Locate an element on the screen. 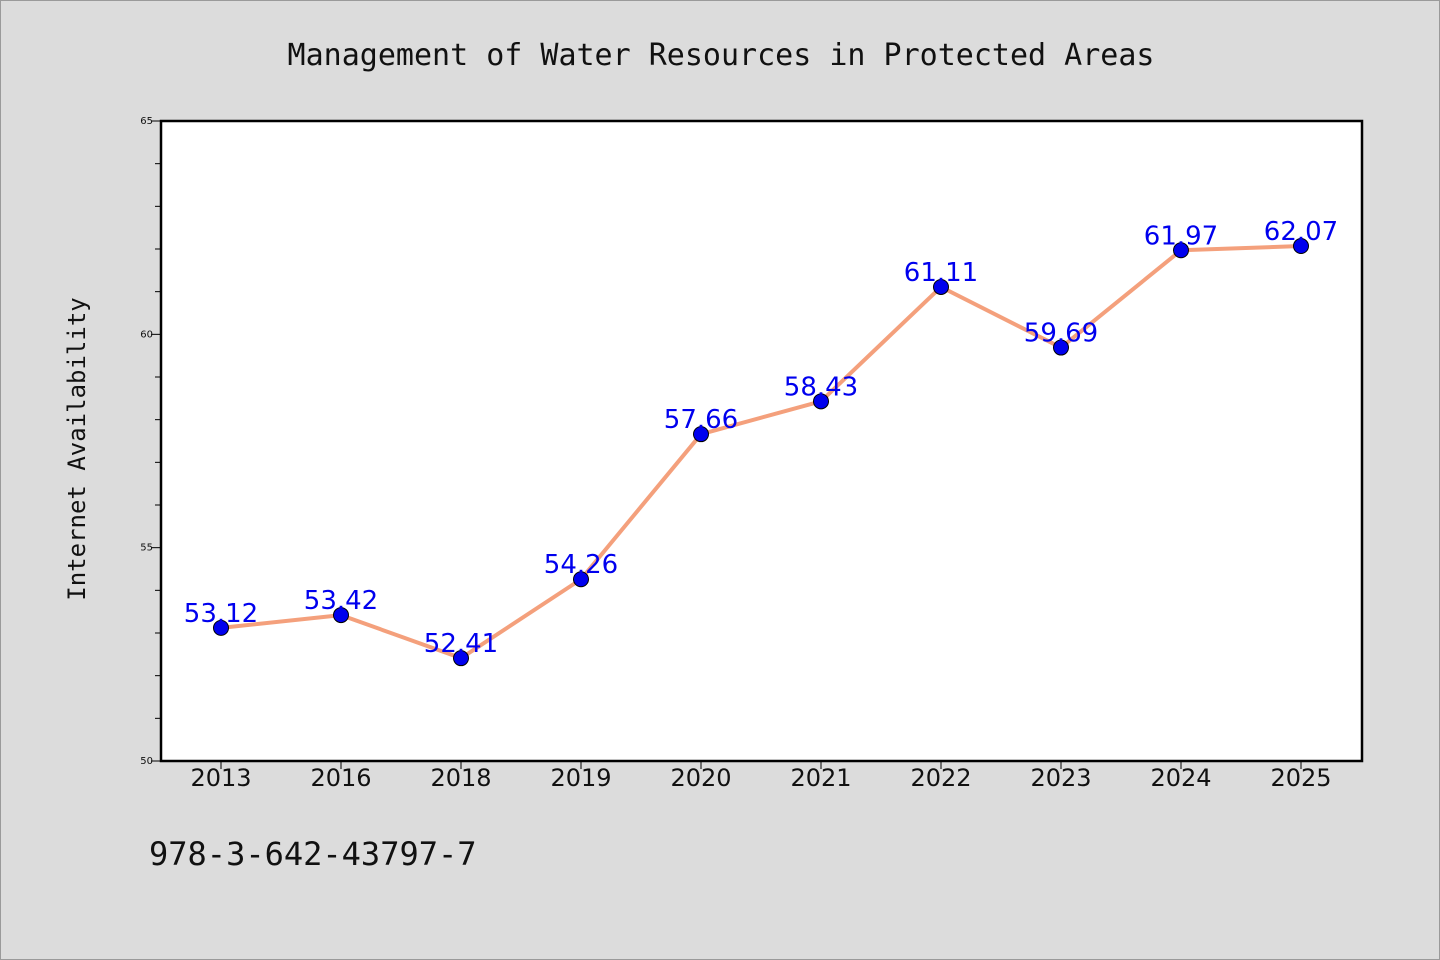 This screenshot has height=960, width=1440. x-tick-label: 2021 is located at coordinates (820, 778).